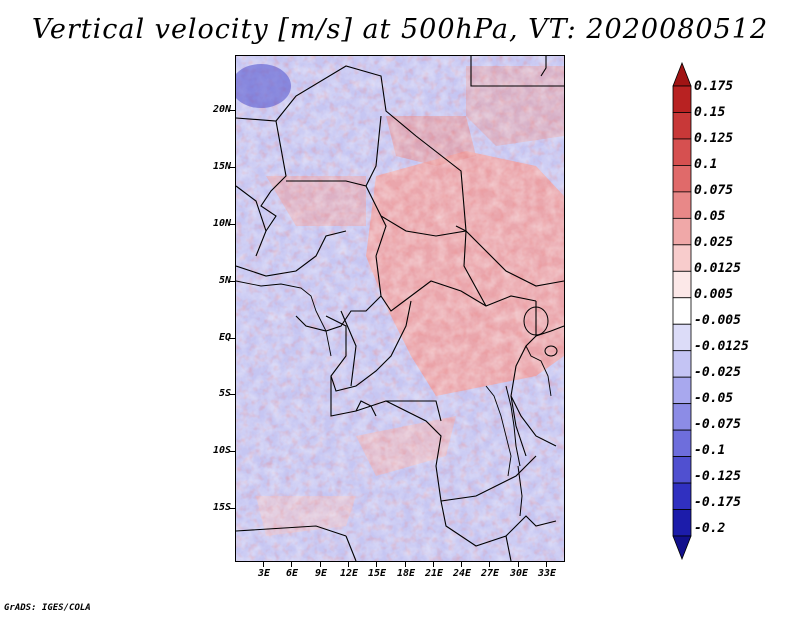 The height and width of the screenshot is (618, 800). What do you see at coordinates (714, 398) in the screenshot?
I see `colorbar-label: -0.05` at bounding box center [714, 398].